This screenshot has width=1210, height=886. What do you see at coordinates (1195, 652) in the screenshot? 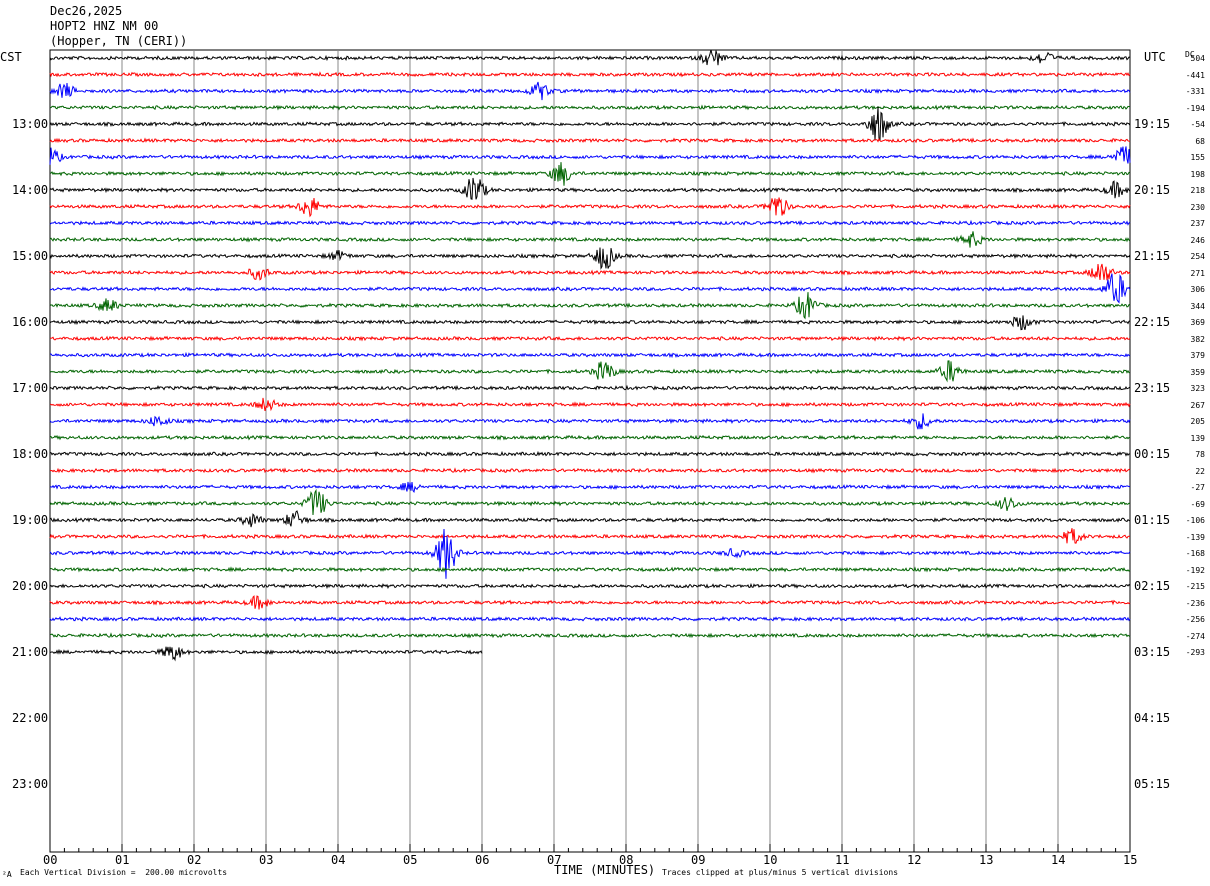
I see `dc-offset-label: -293` at bounding box center [1195, 652].